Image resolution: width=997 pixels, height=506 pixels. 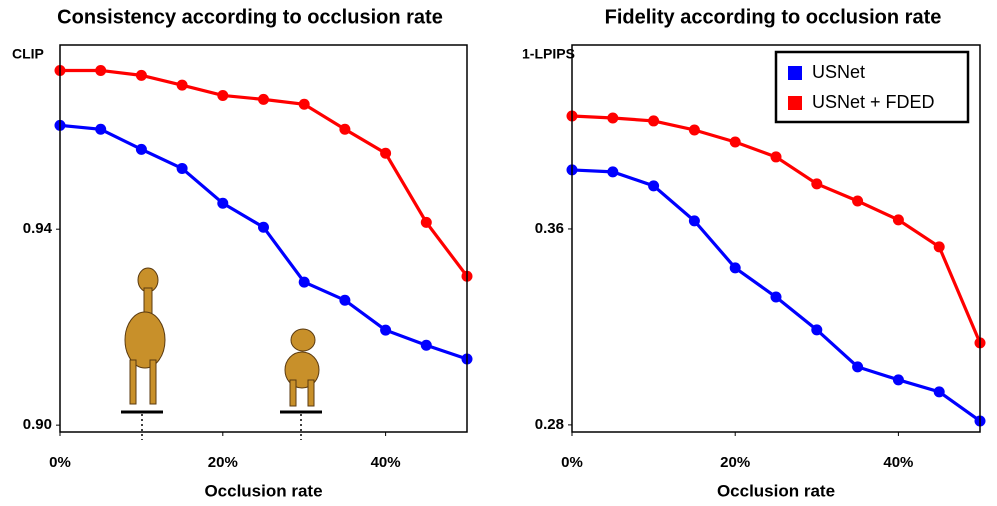 What do you see at coordinates (549, 424) in the screenshot?
I see `y-tick-label: 0.28` at bounding box center [549, 424].